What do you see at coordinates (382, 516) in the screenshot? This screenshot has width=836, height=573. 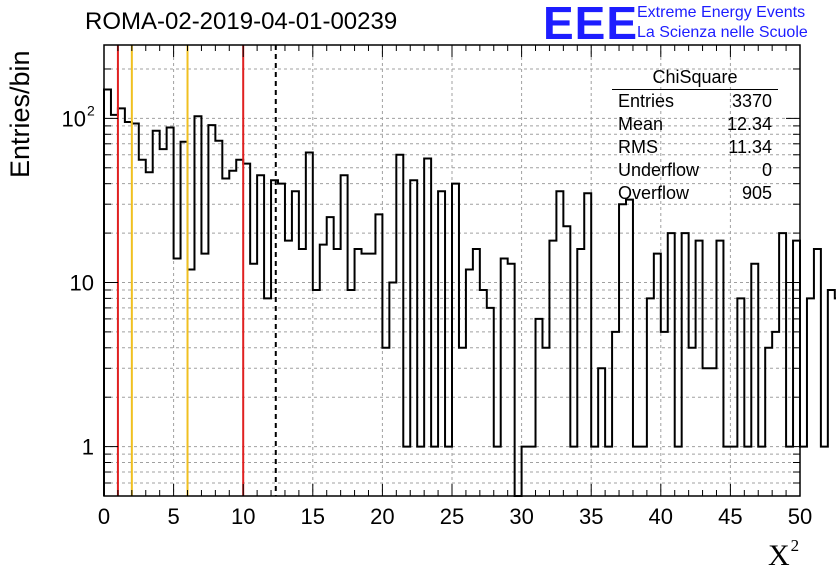 I see `x-tick-label: 20` at bounding box center [382, 516].